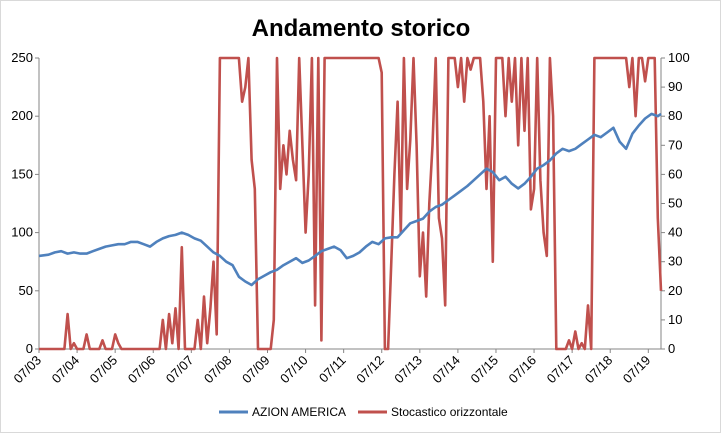 This screenshot has width=721, height=434. I want to click on y-right-tick-label: 70, so click(675, 144).